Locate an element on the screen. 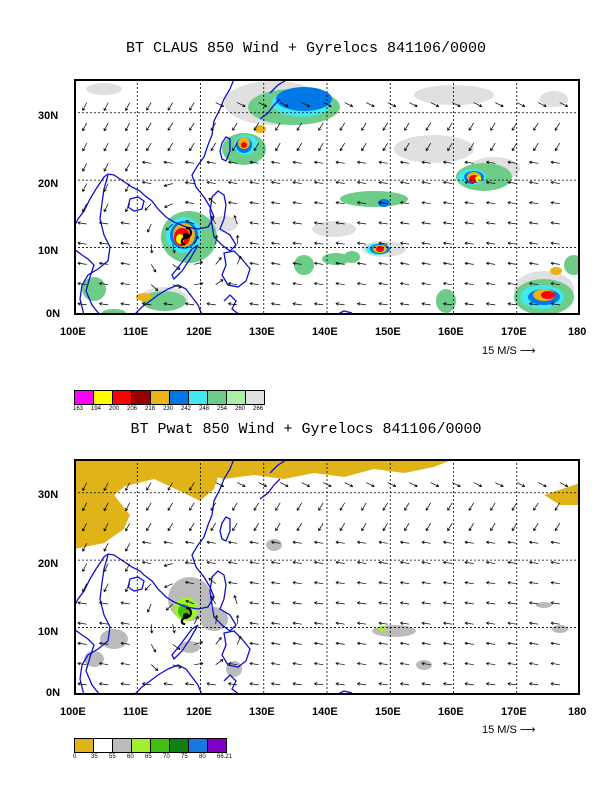 This screenshot has height=792, width=612. legend-label: 65 is located at coordinates (148, 757).